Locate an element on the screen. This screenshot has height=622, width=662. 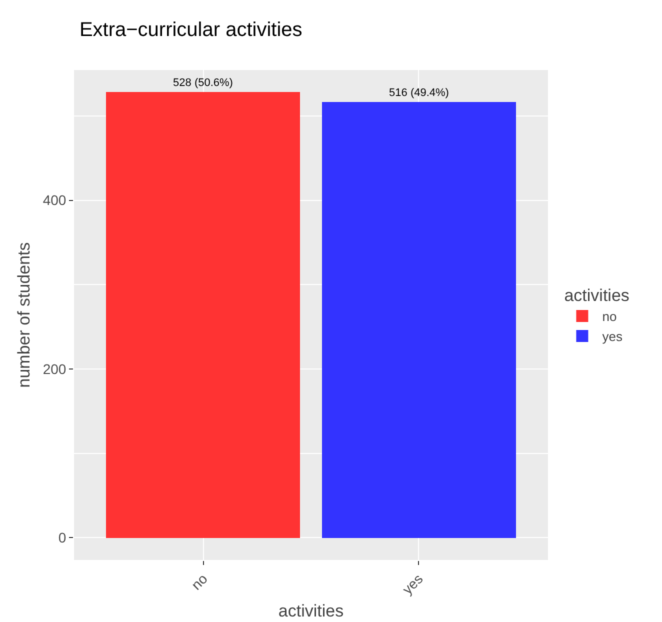
y-axis-title: number of students is located at coordinates (24, 315).